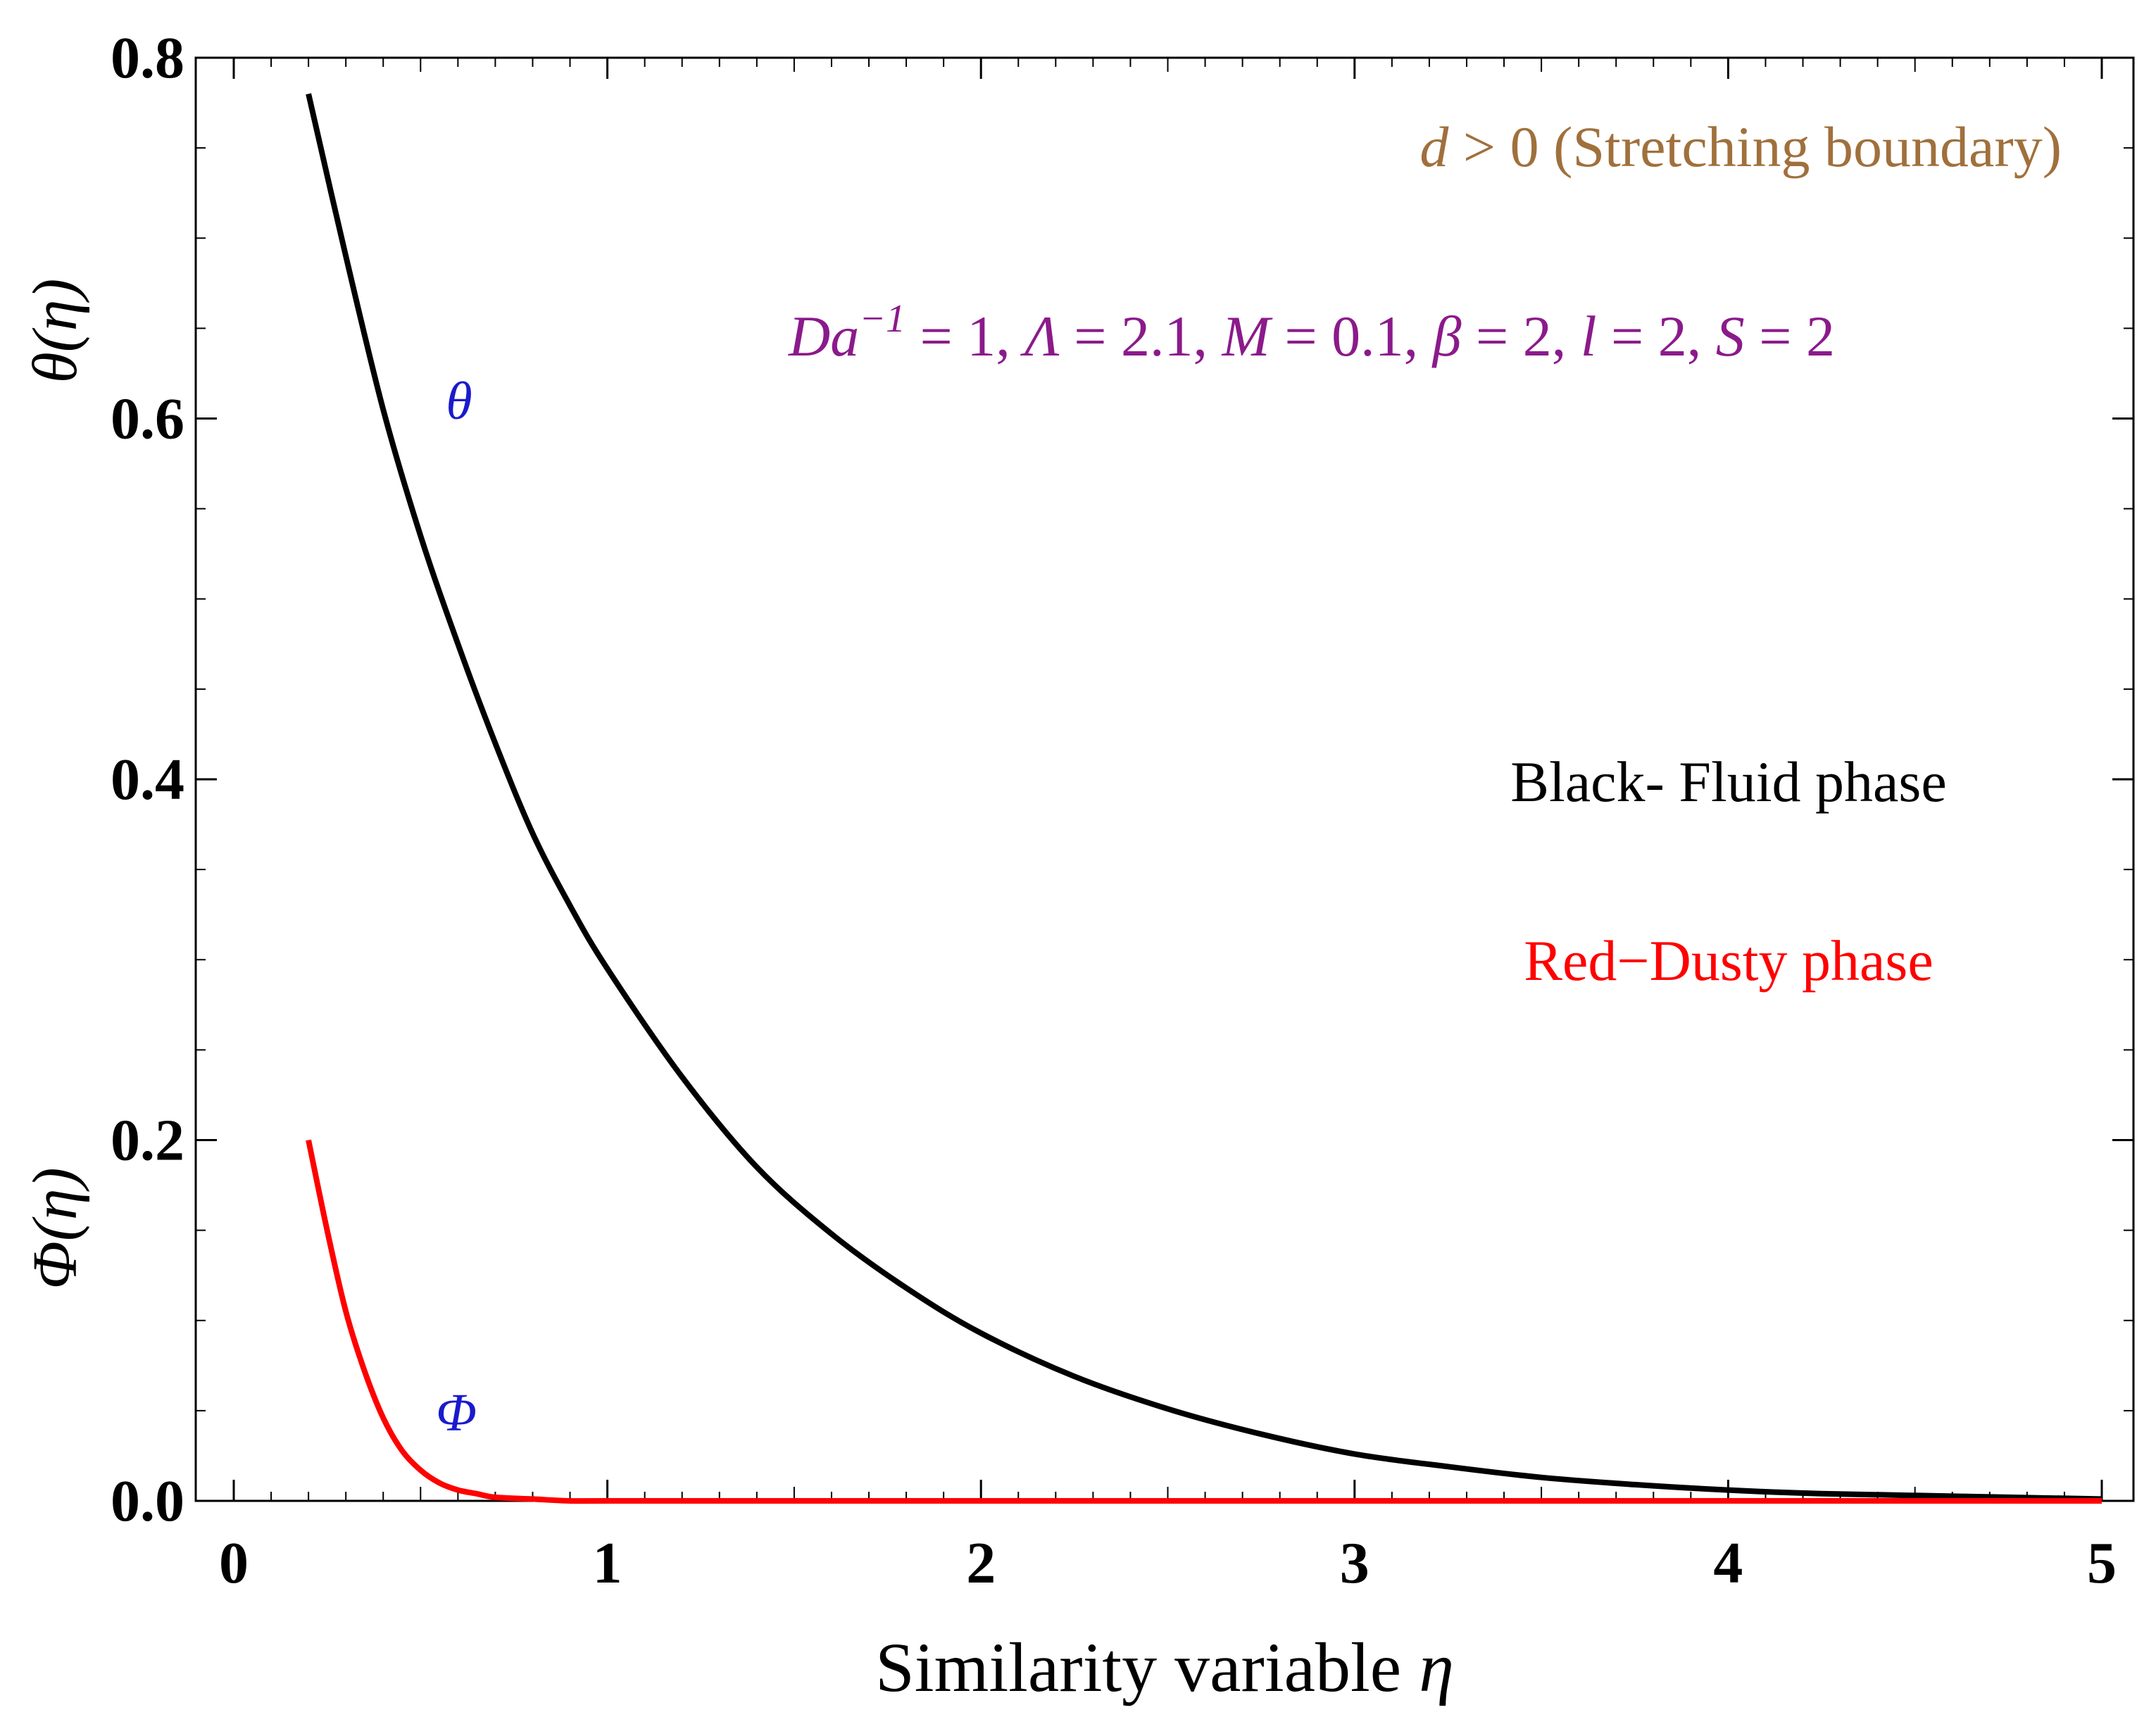  I want to click on param-beta-val: = 2,, so click(1521, 336).